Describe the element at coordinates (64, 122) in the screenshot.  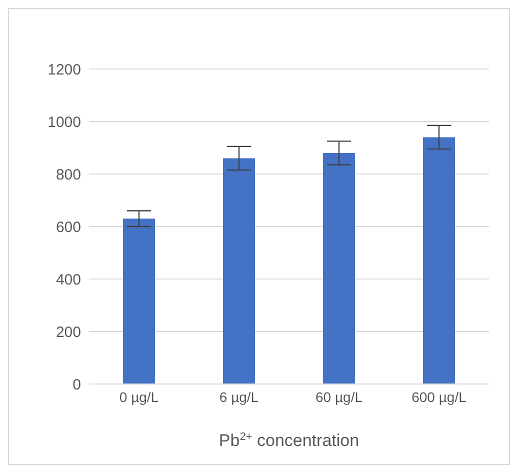
I see `y-tick-label: 1000` at that location.